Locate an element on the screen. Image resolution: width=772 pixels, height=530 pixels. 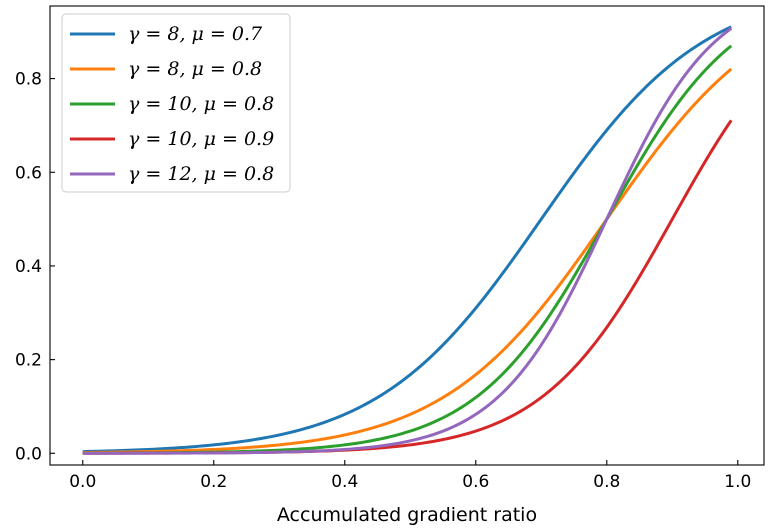
y-tick-label: 0.8 is located at coordinates (28, 80).